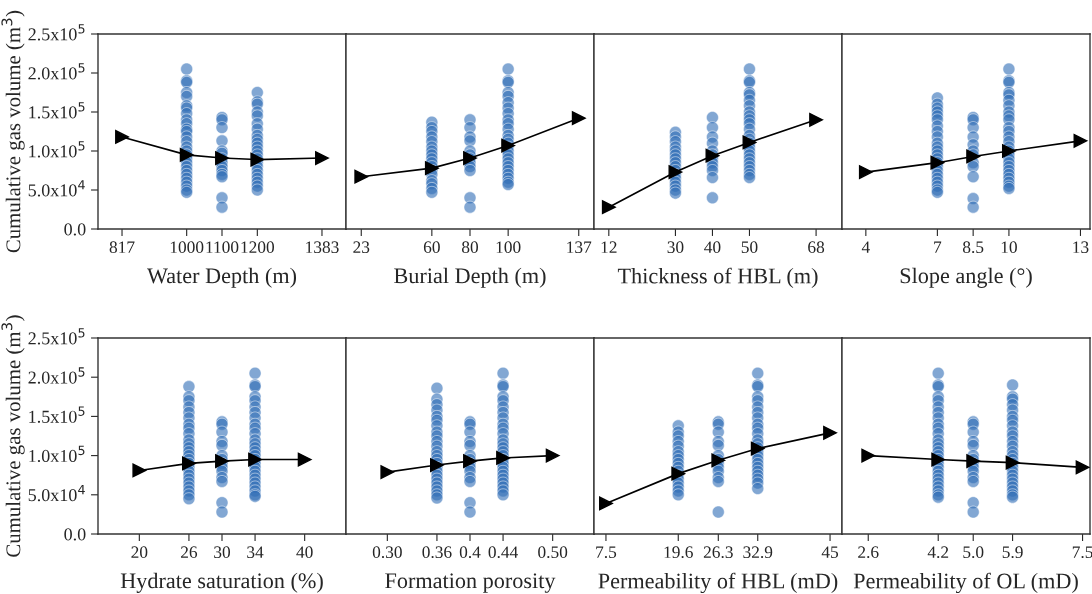 The width and height of the screenshot is (1092, 594). Describe the element at coordinates (749, 247) in the screenshot. I see `x-tick-label: 50` at that location.